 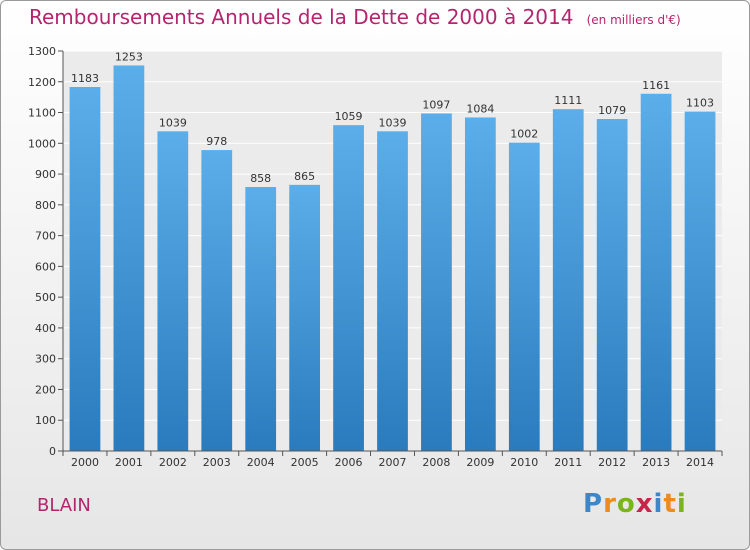 I want to click on y-tick-label: 1300, so click(x=42, y=51).